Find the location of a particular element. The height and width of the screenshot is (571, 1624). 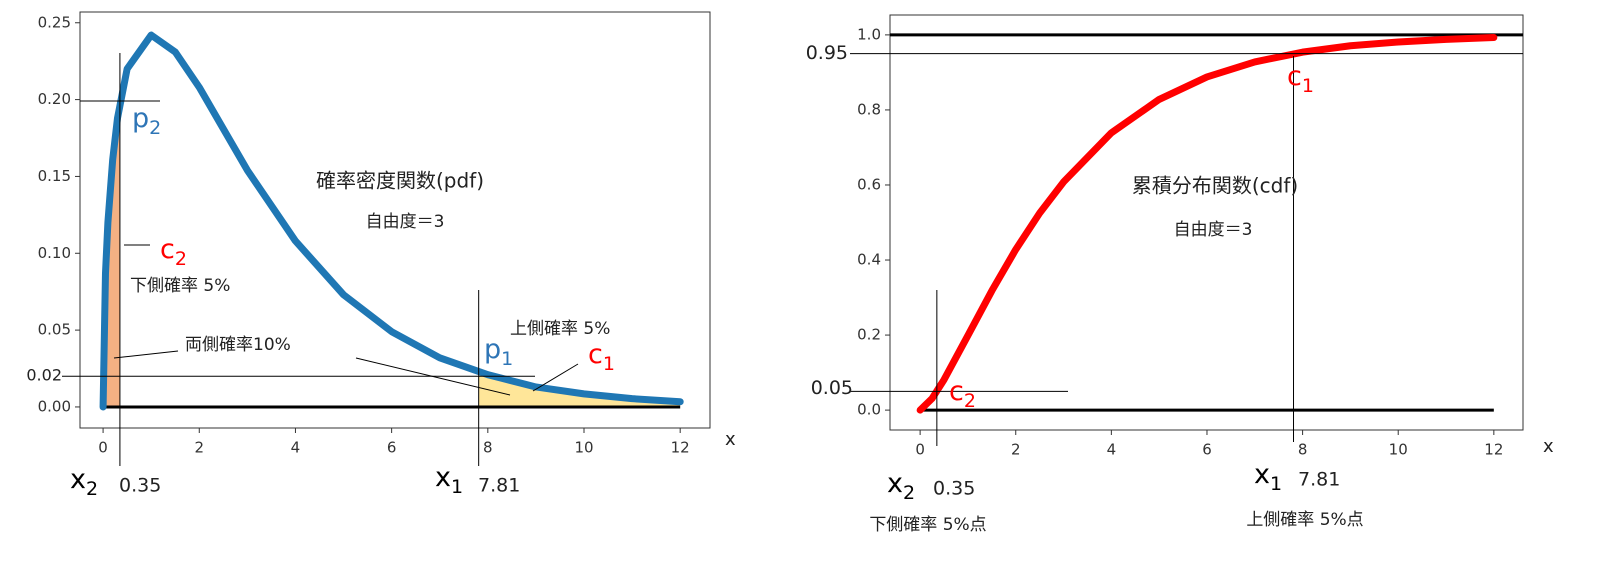

y-tick-label: 0.4 is located at coordinates (869, 260).